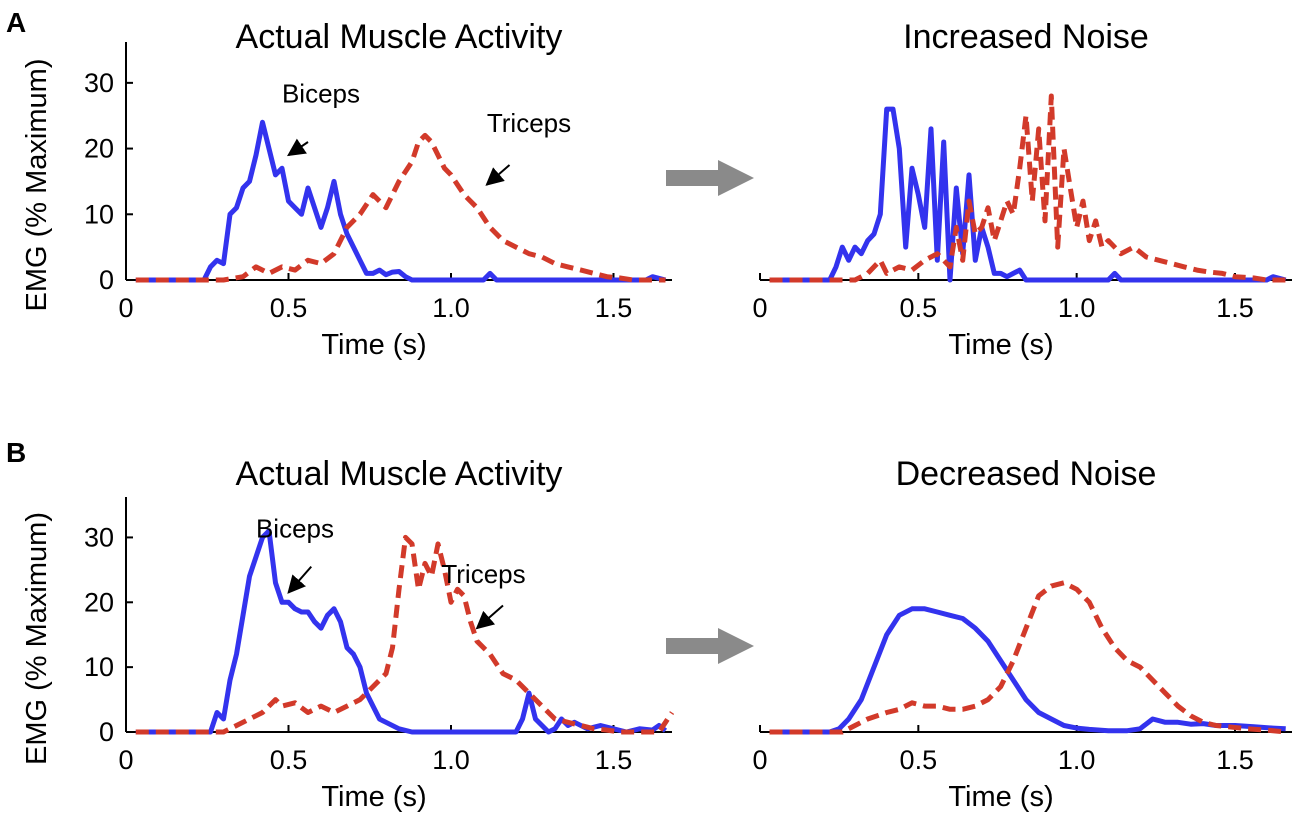  What do you see at coordinates (1026, 474) in the screenshot?
I see `chart-title: Decreased Noise` at bounding box center [1026, 474].